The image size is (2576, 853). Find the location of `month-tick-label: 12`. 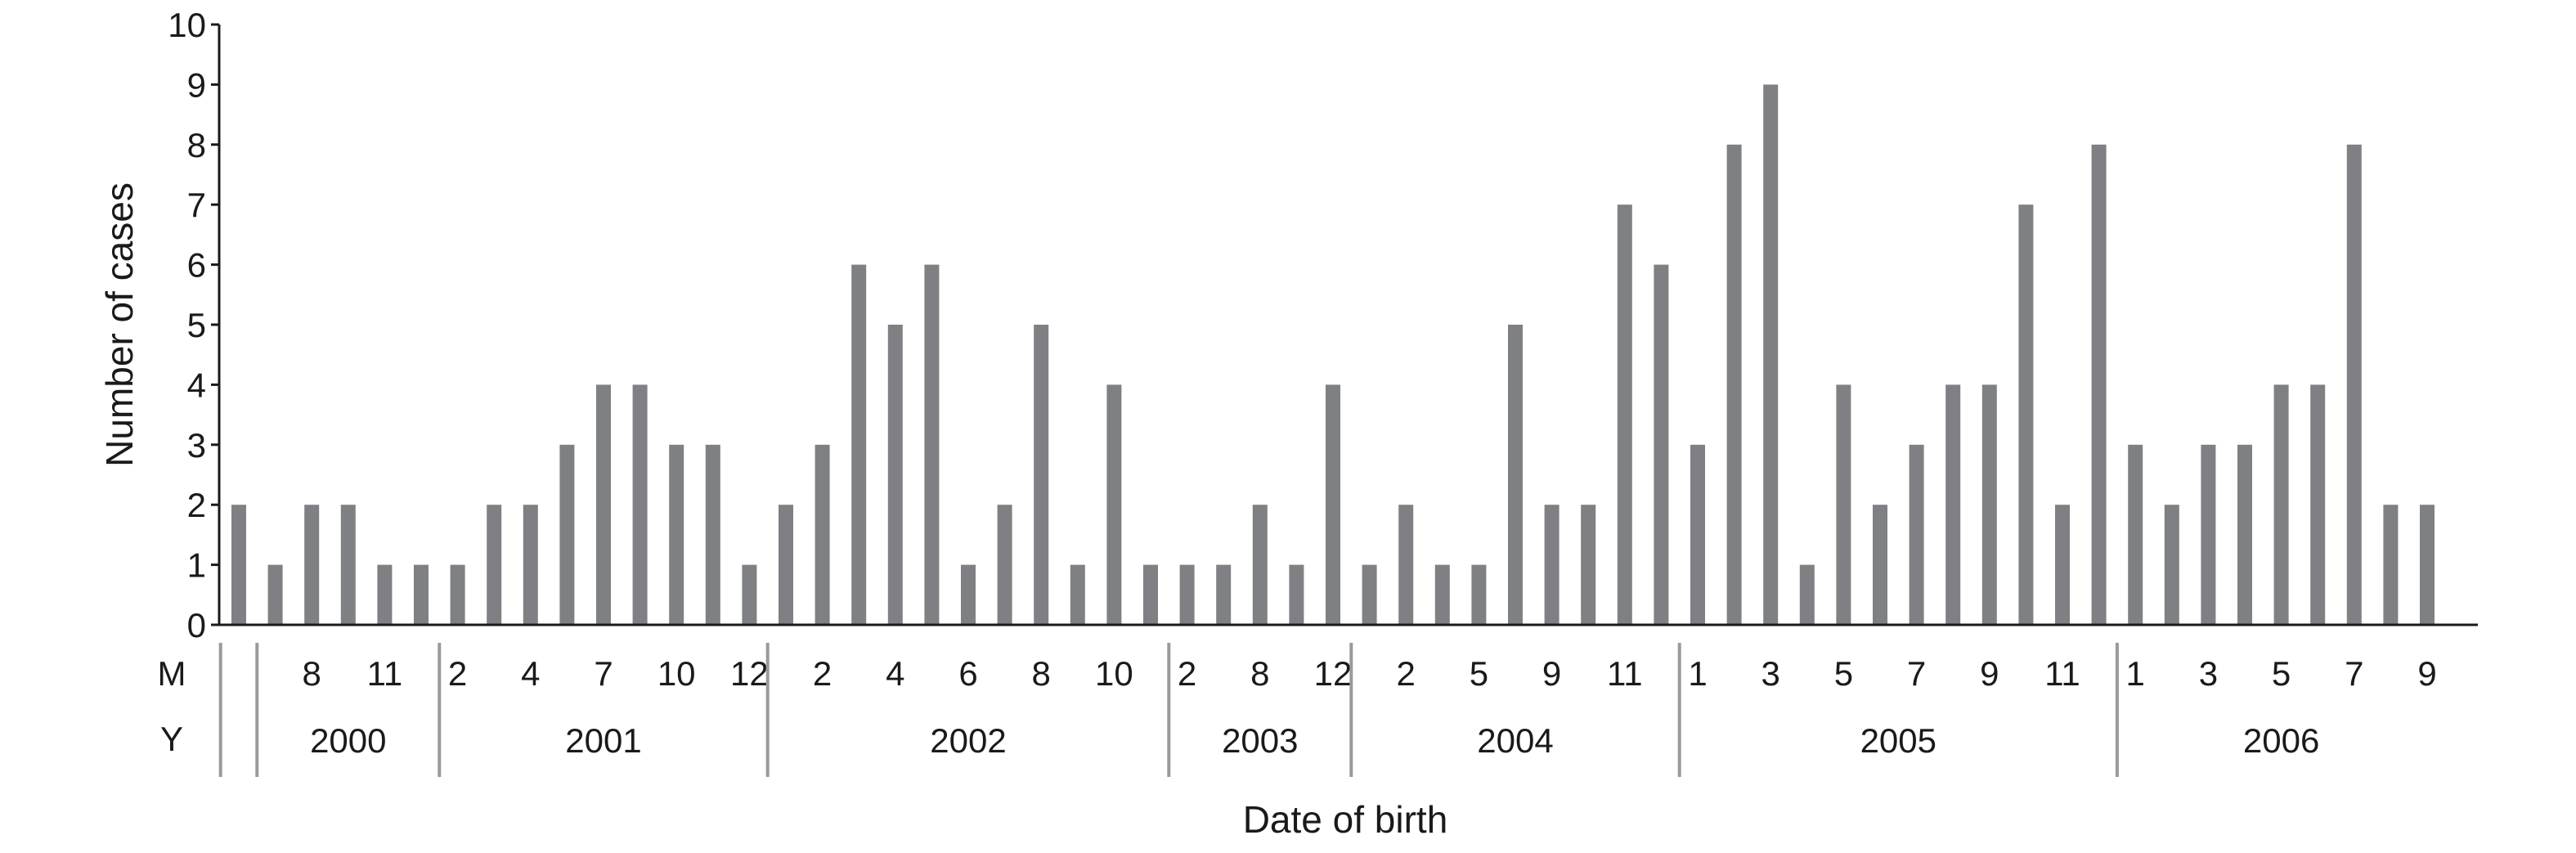

month-tick-label: 12 is located at coordinates (1333, 673).